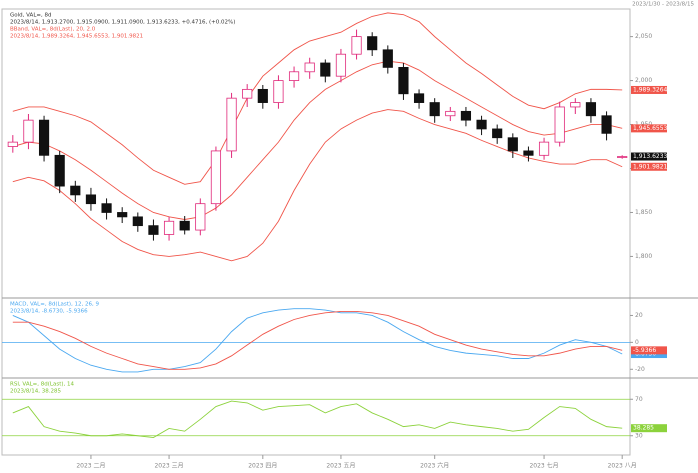  Describe the element at coordinates (262, 466) in the screenshot. I see `x-tick-label: 2023 四月` at that location.